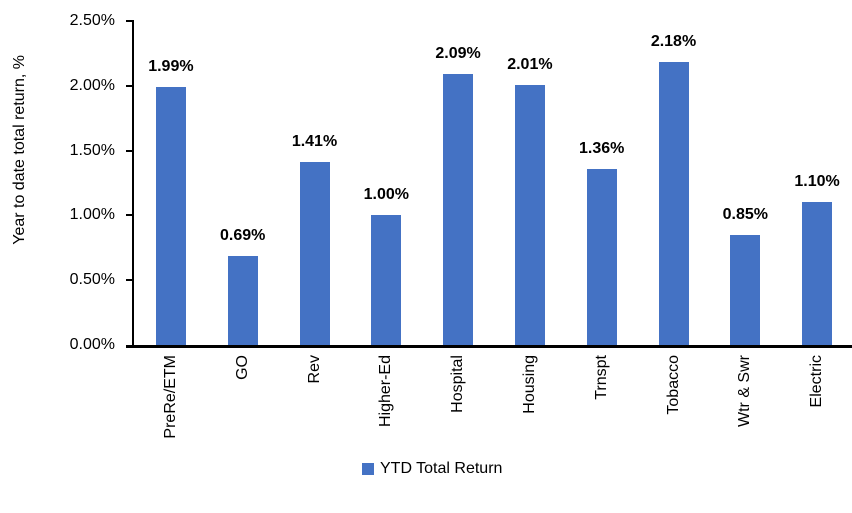  Describe the element at coordinates (242, 300) in the screenshot. I see `bar-GO` at that location.